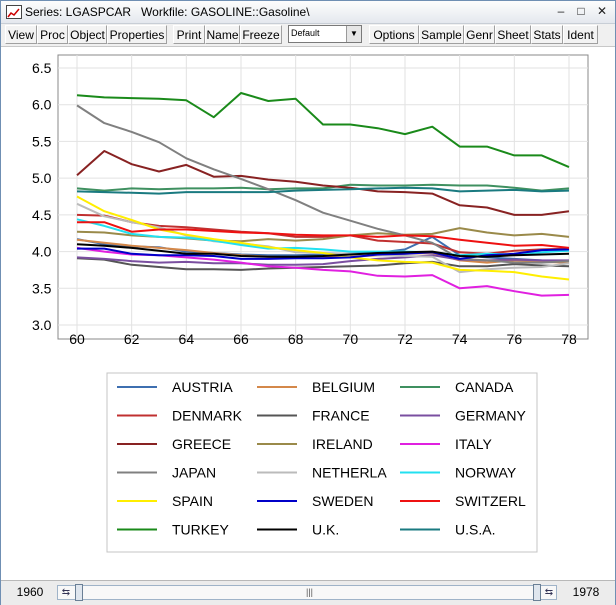 The image size is (616, 605). What do you see at coordinates (77, 339) in the screenshot?
I see `x-tick-label: 60` at bounding box center [77, 339].